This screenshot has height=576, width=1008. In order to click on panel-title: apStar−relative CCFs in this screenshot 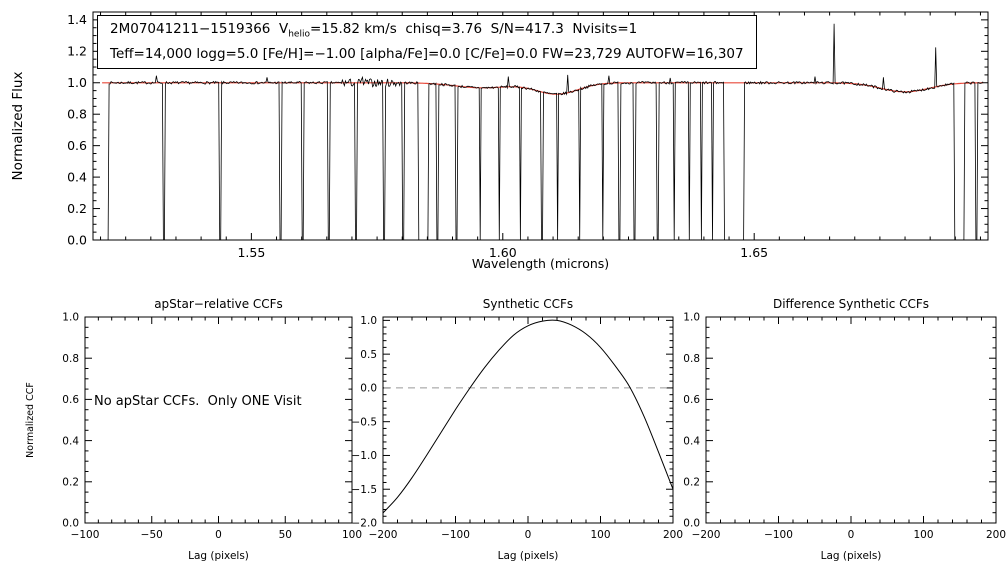, I will do `click(218, 304)`.